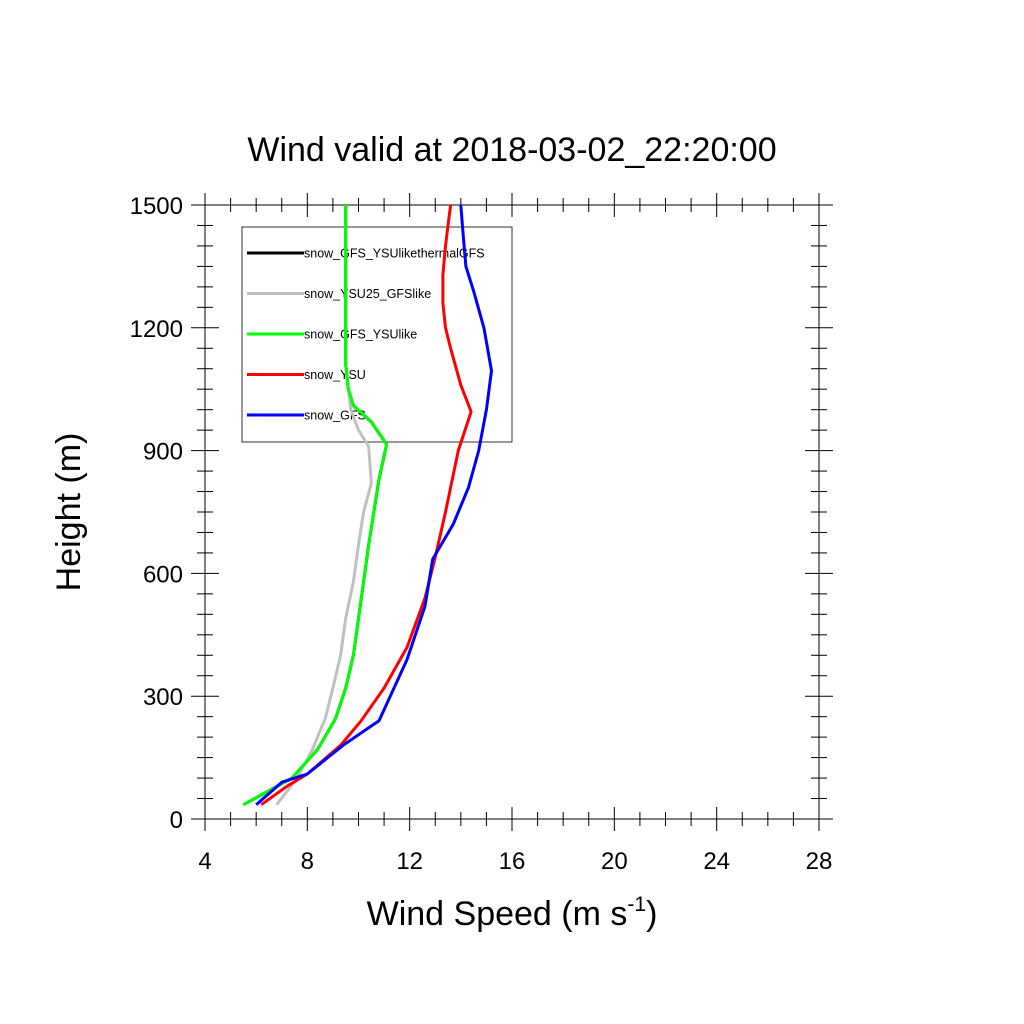 This screenshot has width=1024, height=1024. I want to click on legend-label: snow_GFS_YSUlike, so click(360, 335).